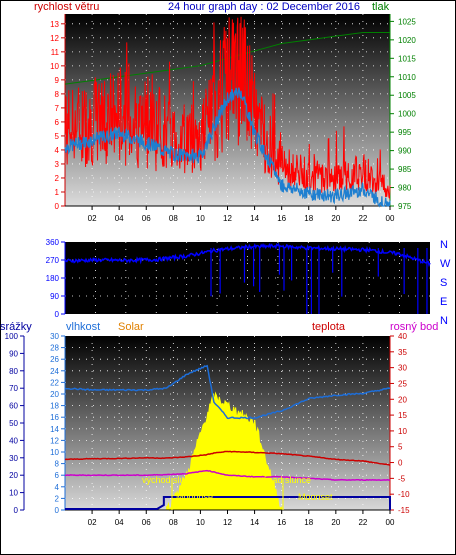  I want to click on humidity-tick-label: 28, so click(54, 348).